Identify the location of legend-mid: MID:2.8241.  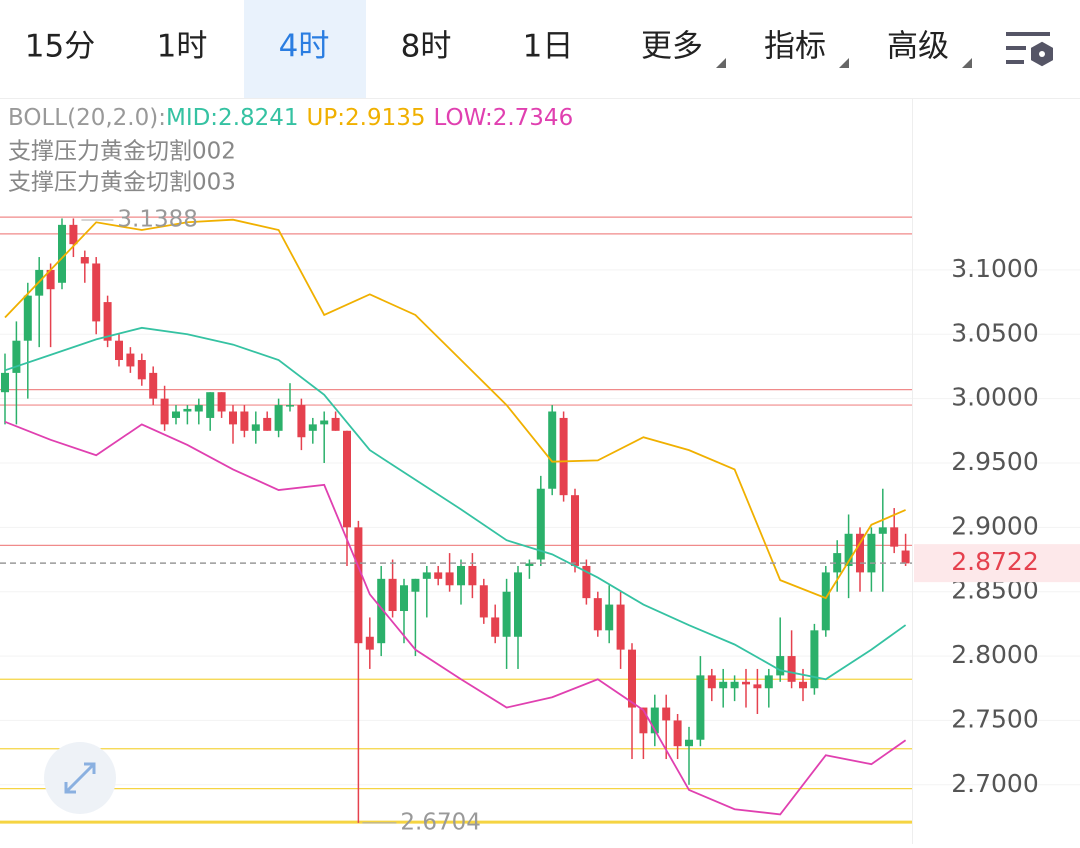
(232, 118).